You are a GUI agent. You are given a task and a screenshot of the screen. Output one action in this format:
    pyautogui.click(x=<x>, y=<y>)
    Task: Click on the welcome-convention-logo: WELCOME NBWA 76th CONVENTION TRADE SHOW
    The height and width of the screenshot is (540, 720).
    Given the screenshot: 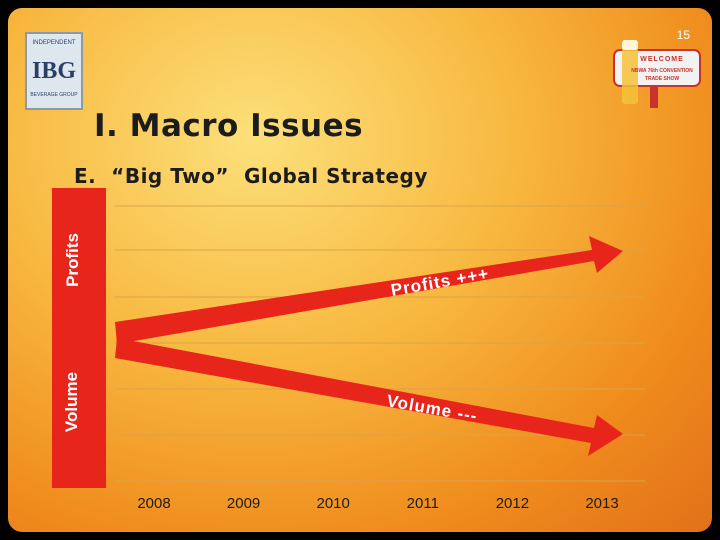 What is the action you would take?
    pyautogui.click(x=657, y=74)
    